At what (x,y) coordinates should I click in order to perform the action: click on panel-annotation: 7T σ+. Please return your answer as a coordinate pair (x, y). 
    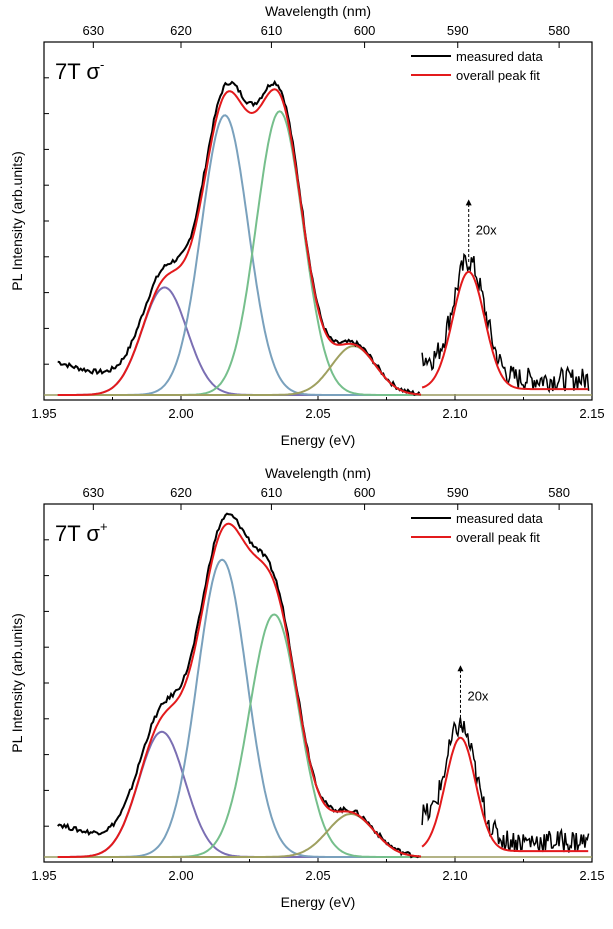
    Looking at the image, I should click on (81, 532).